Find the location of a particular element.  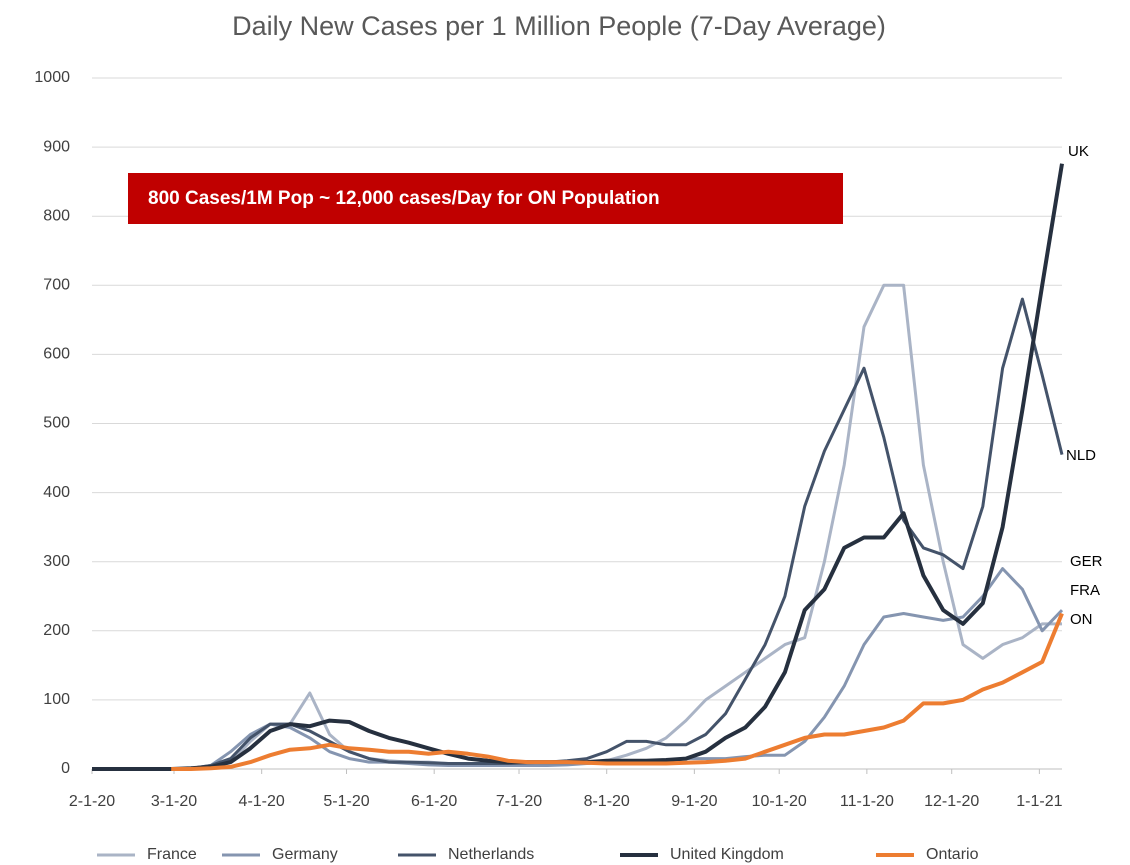

x-tick-label: 7-1-20 is located at coordinates (519, 801).